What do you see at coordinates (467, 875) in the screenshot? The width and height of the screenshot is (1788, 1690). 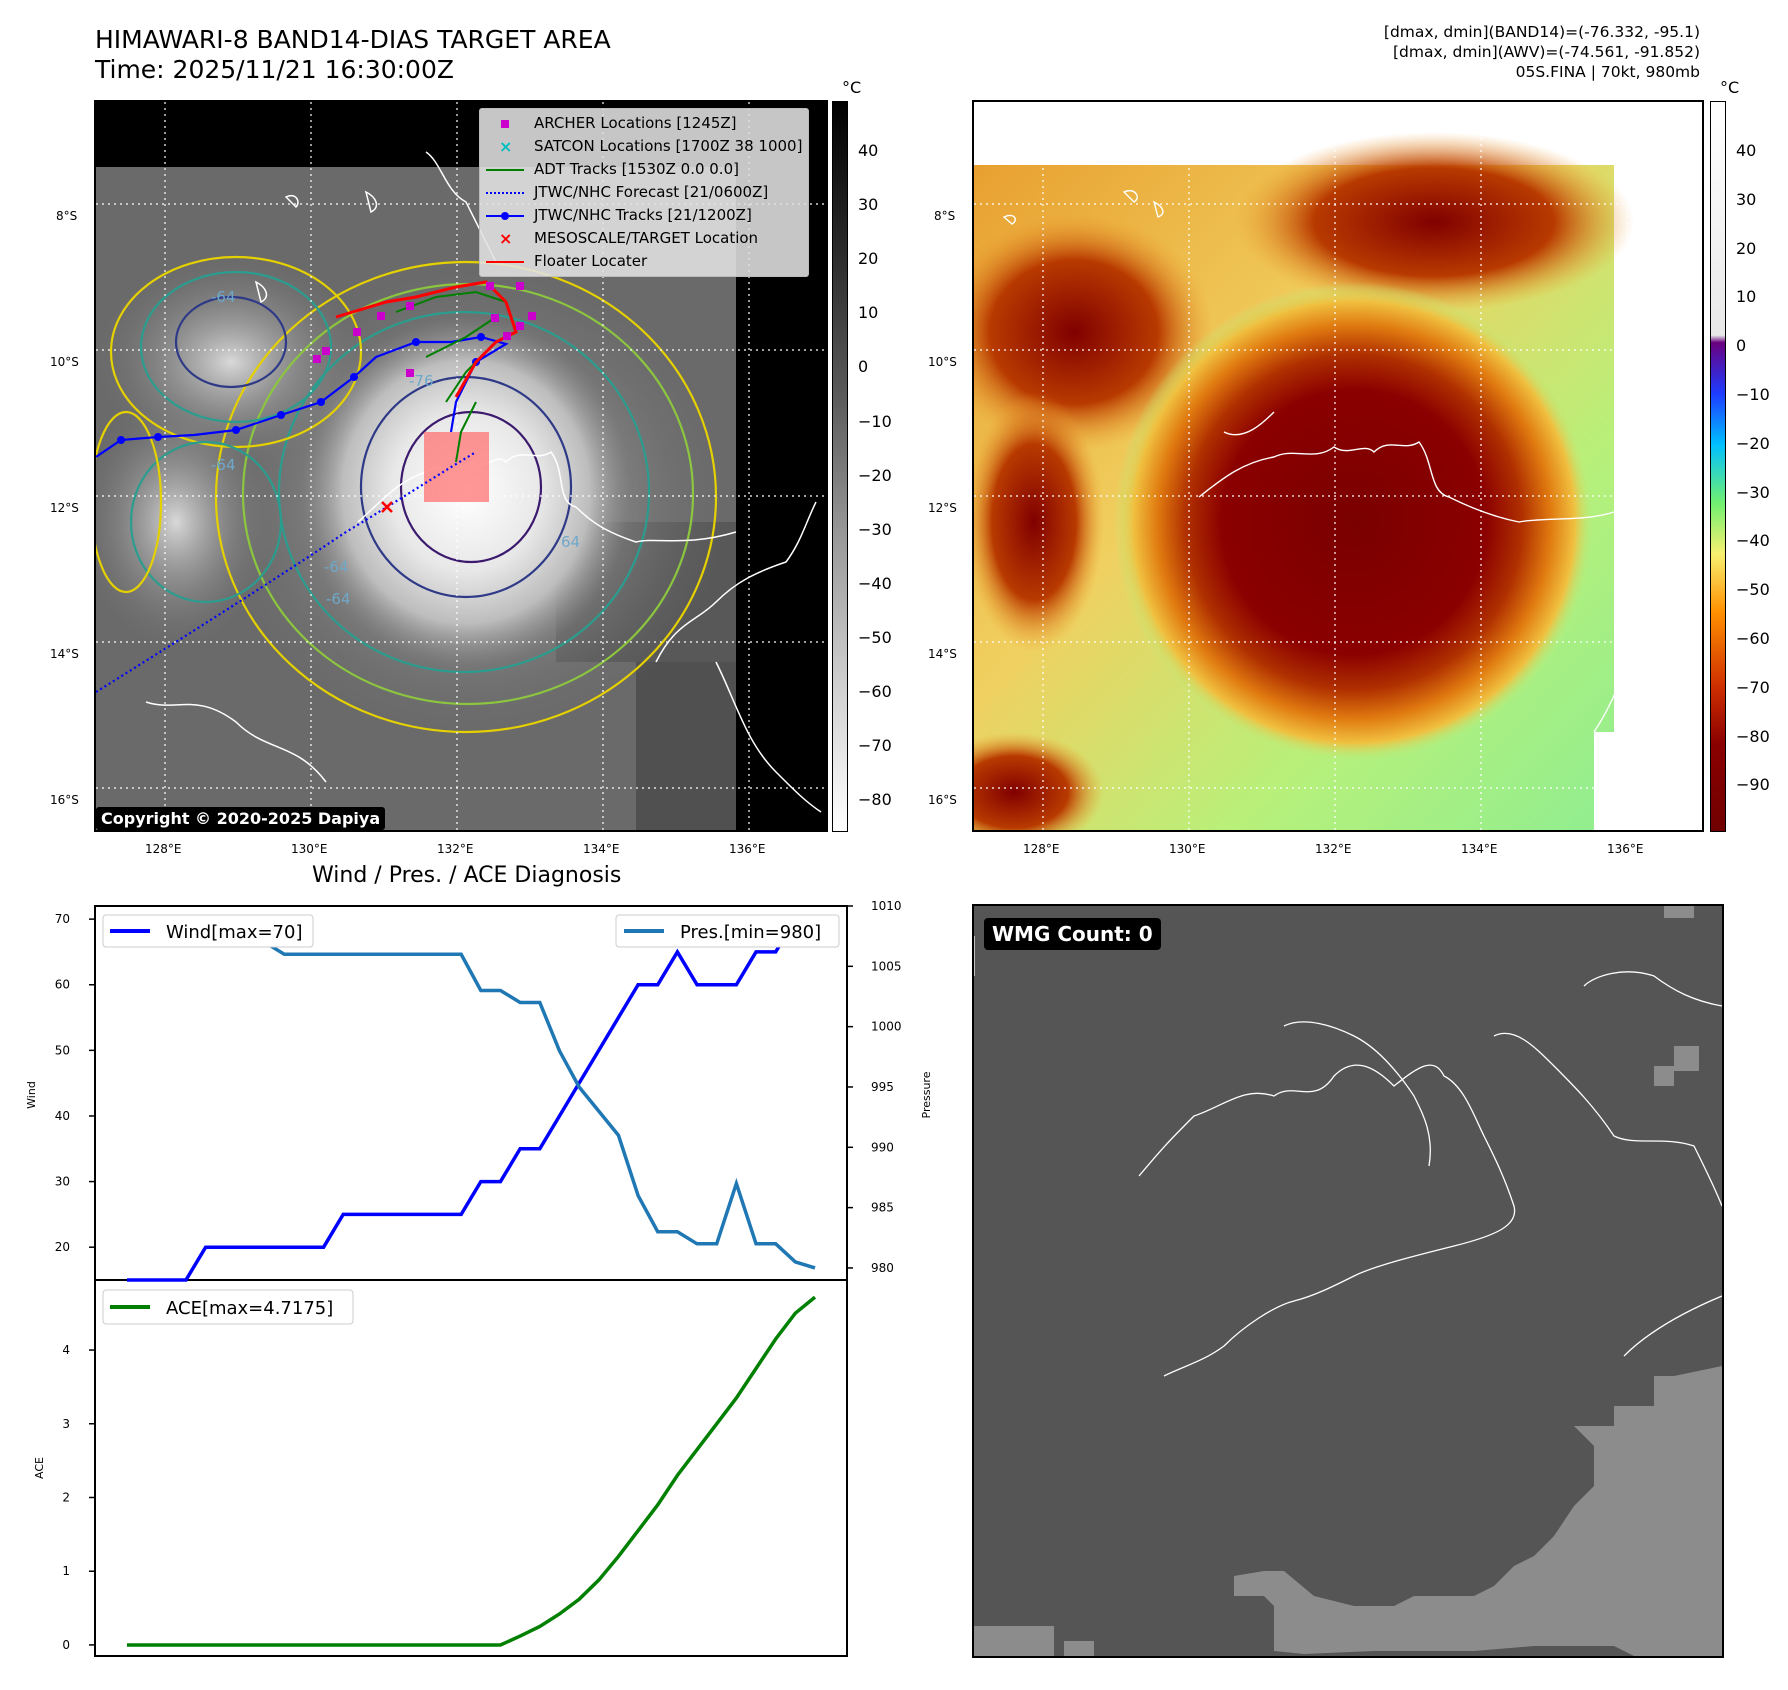 I see `diagnosis-title: Wind / Pres. / ACE Diagnosis` at bounding box center [467, 875].